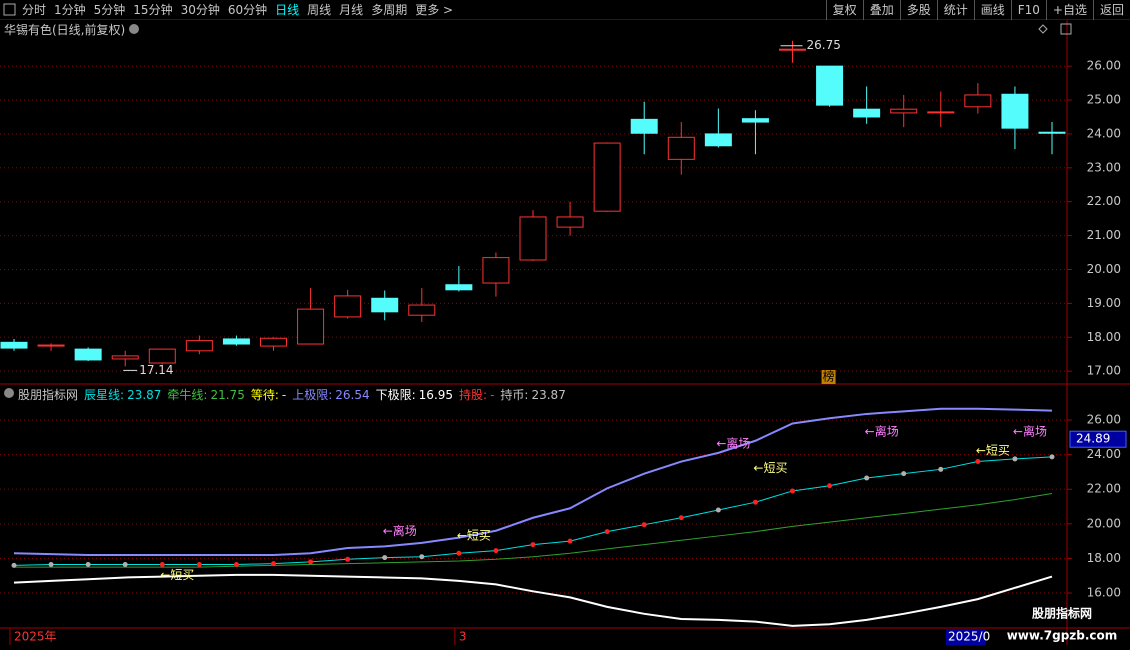 This screenshot has height=650, width=1130. What do you see at coordinates (109, 10) in the screenshot?
I see `period-tab: 5分钟` at bounding box center [109, 10].